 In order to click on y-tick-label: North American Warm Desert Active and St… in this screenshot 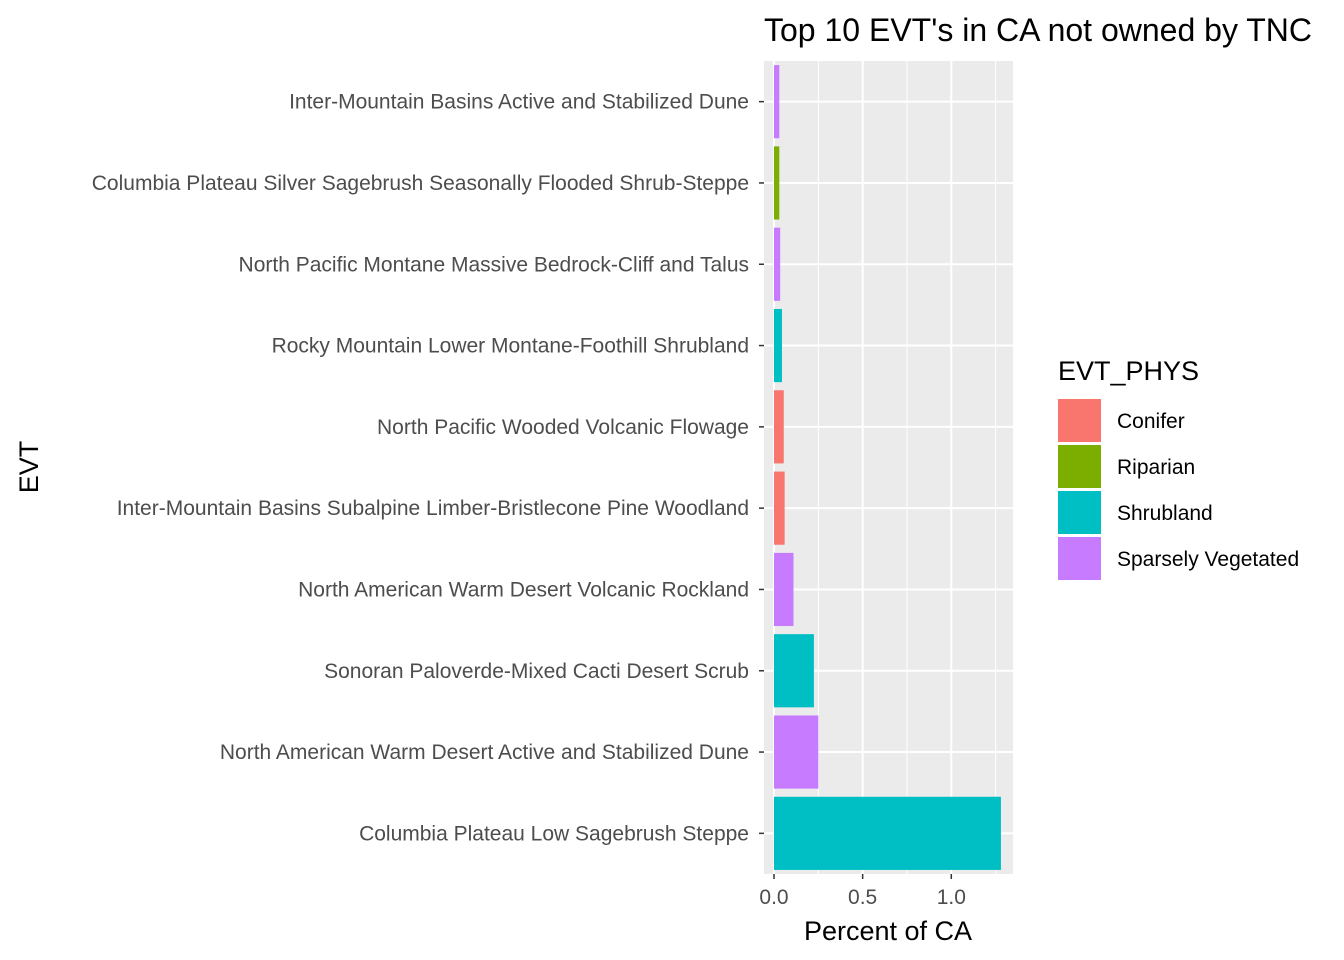, I will do `click(484, 752)`.